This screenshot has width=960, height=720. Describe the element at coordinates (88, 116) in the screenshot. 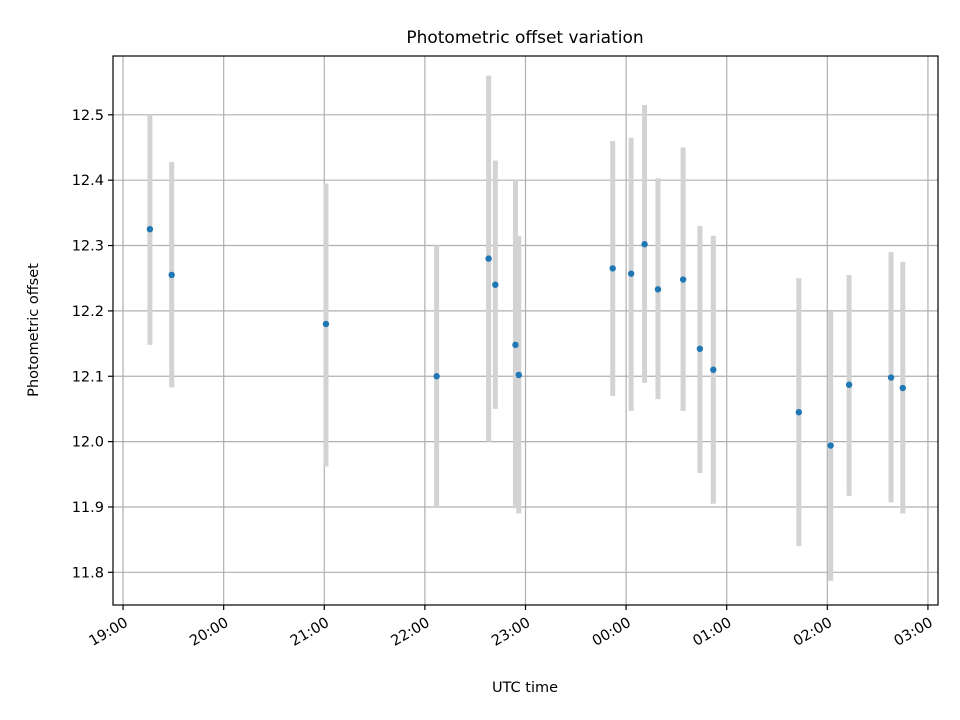

I see `y-tick-label: 12.5` at that location.